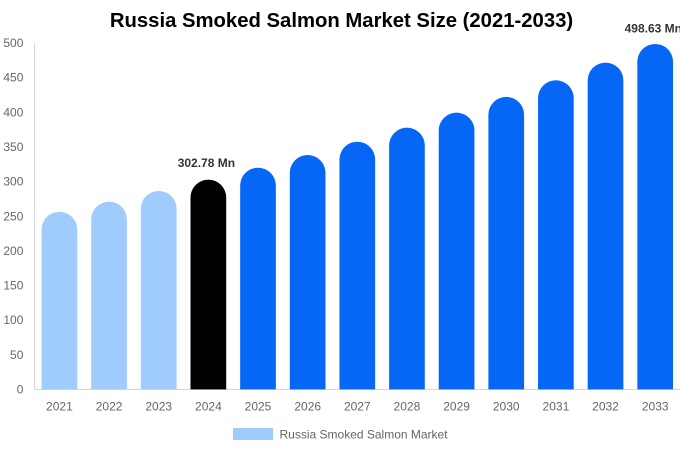  What do you see at coordinates (652, 29) in the screenshot?
I see `svg-text: 498.63 Mn` at bounding box center [652, 29].